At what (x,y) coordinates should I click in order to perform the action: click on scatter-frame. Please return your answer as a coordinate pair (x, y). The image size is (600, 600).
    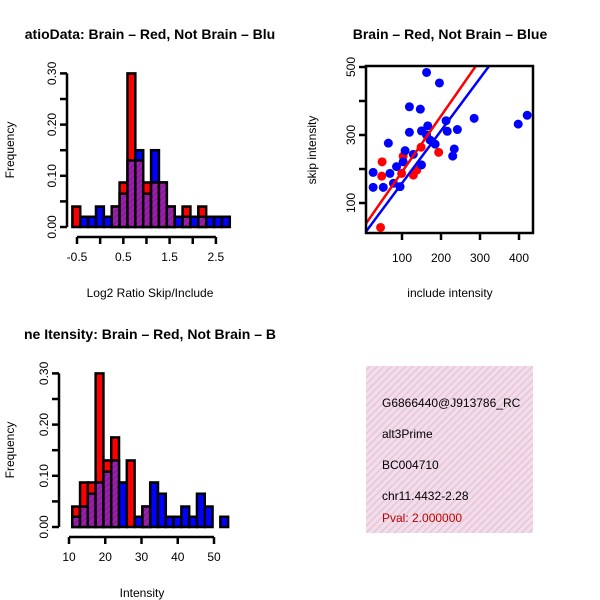
    Looking at the image, I should click on (449, 149).